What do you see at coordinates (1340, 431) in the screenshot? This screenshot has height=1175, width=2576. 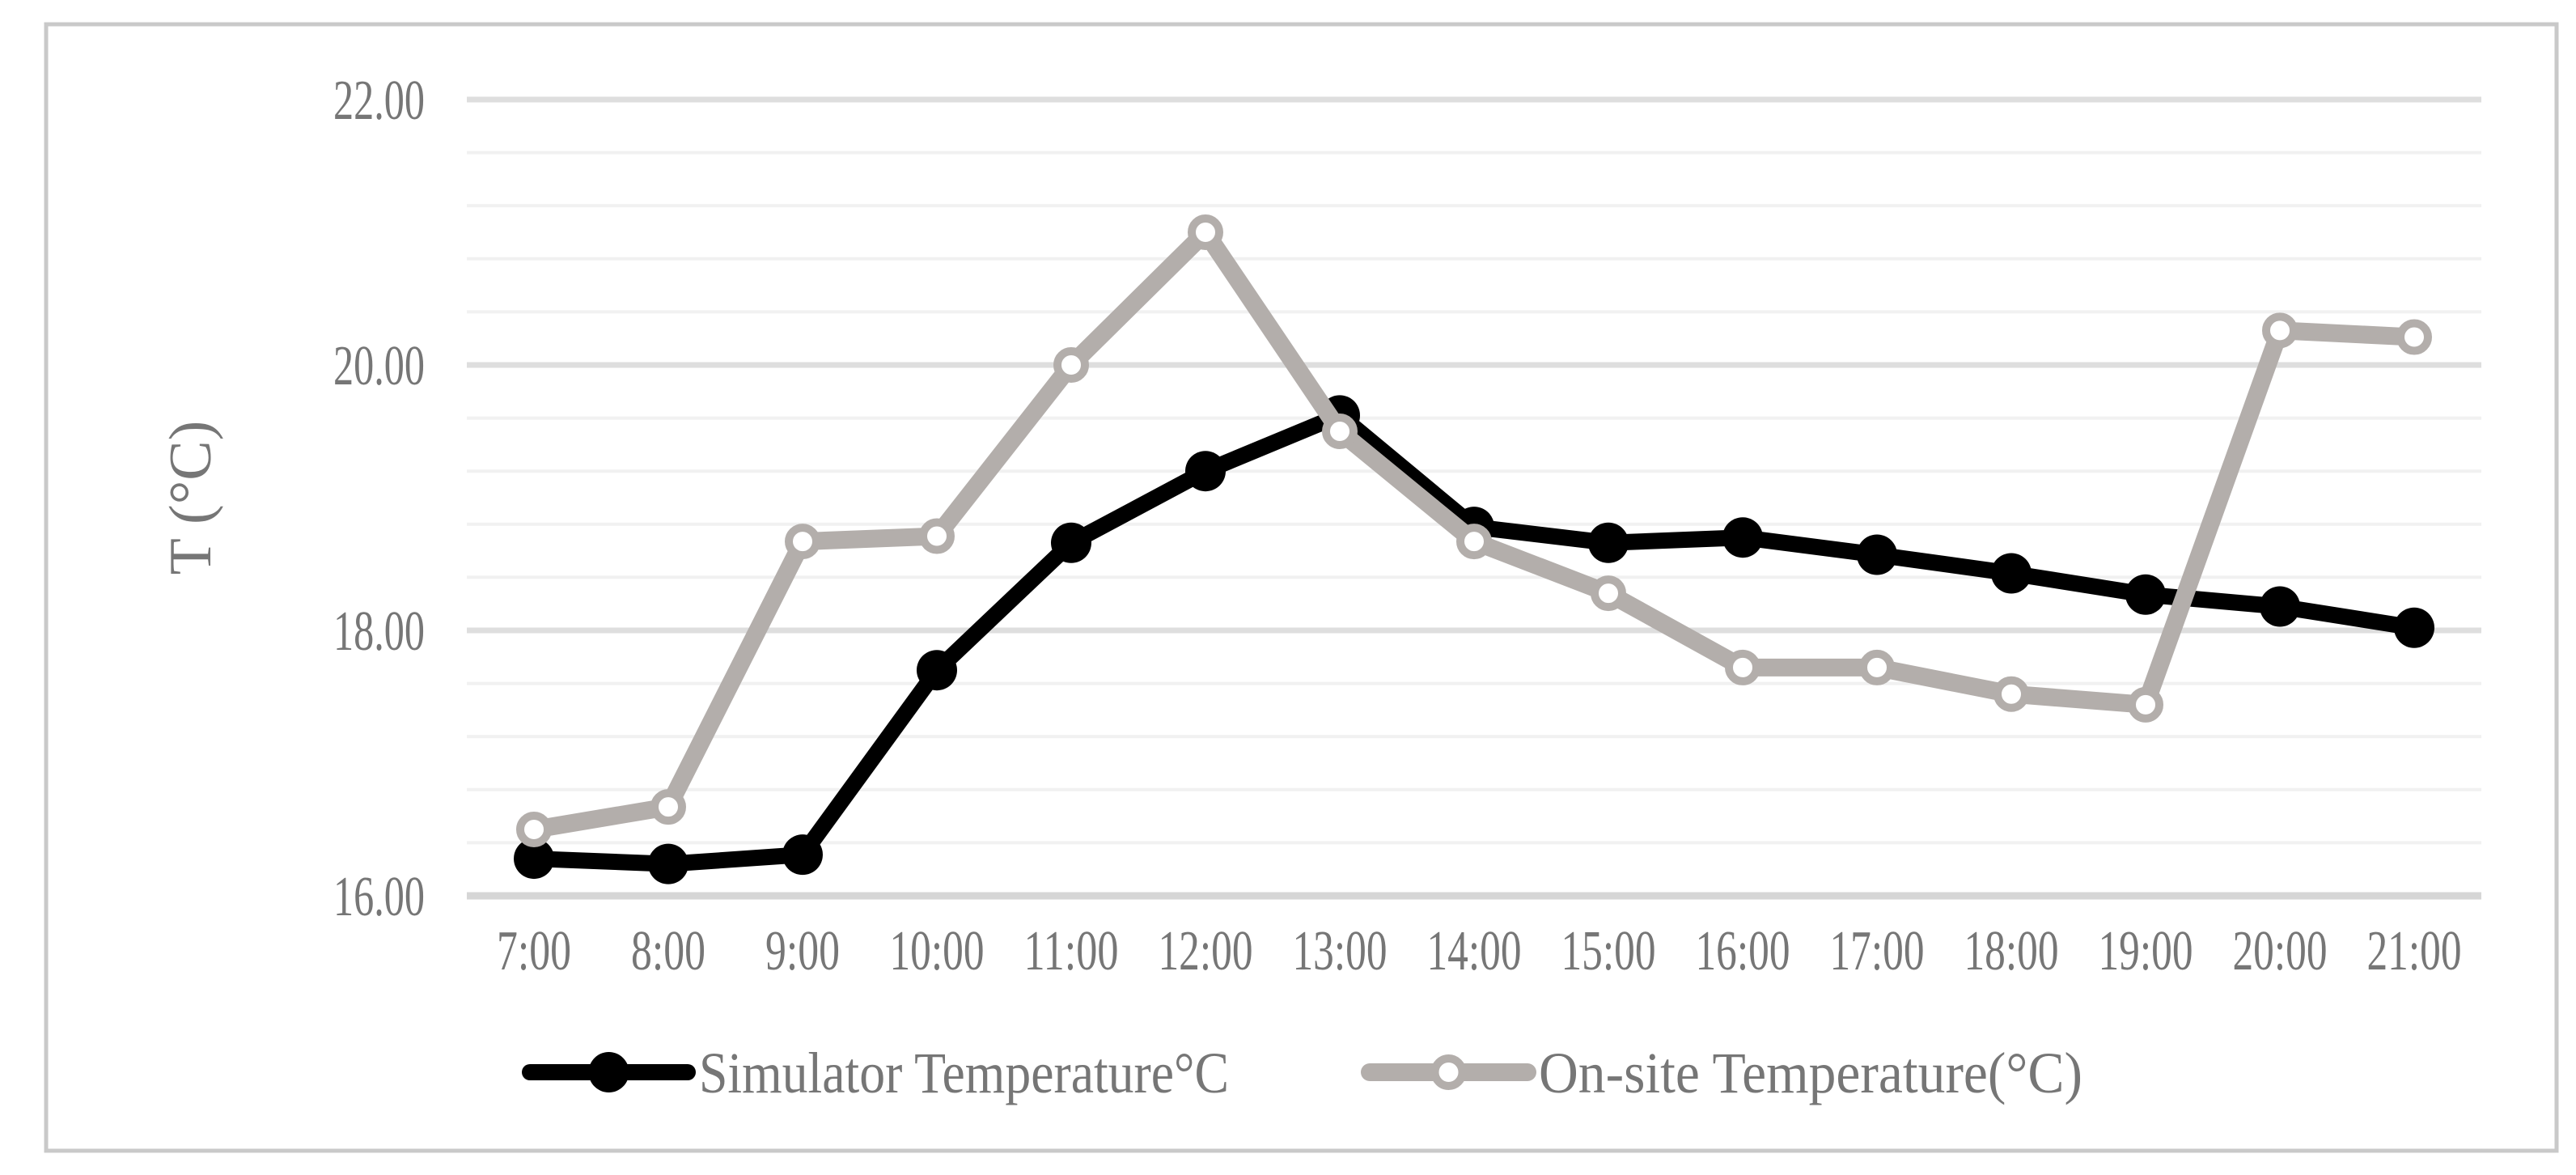 I see `data-point-onsite-13:00` at bounding box center [1340, 431].